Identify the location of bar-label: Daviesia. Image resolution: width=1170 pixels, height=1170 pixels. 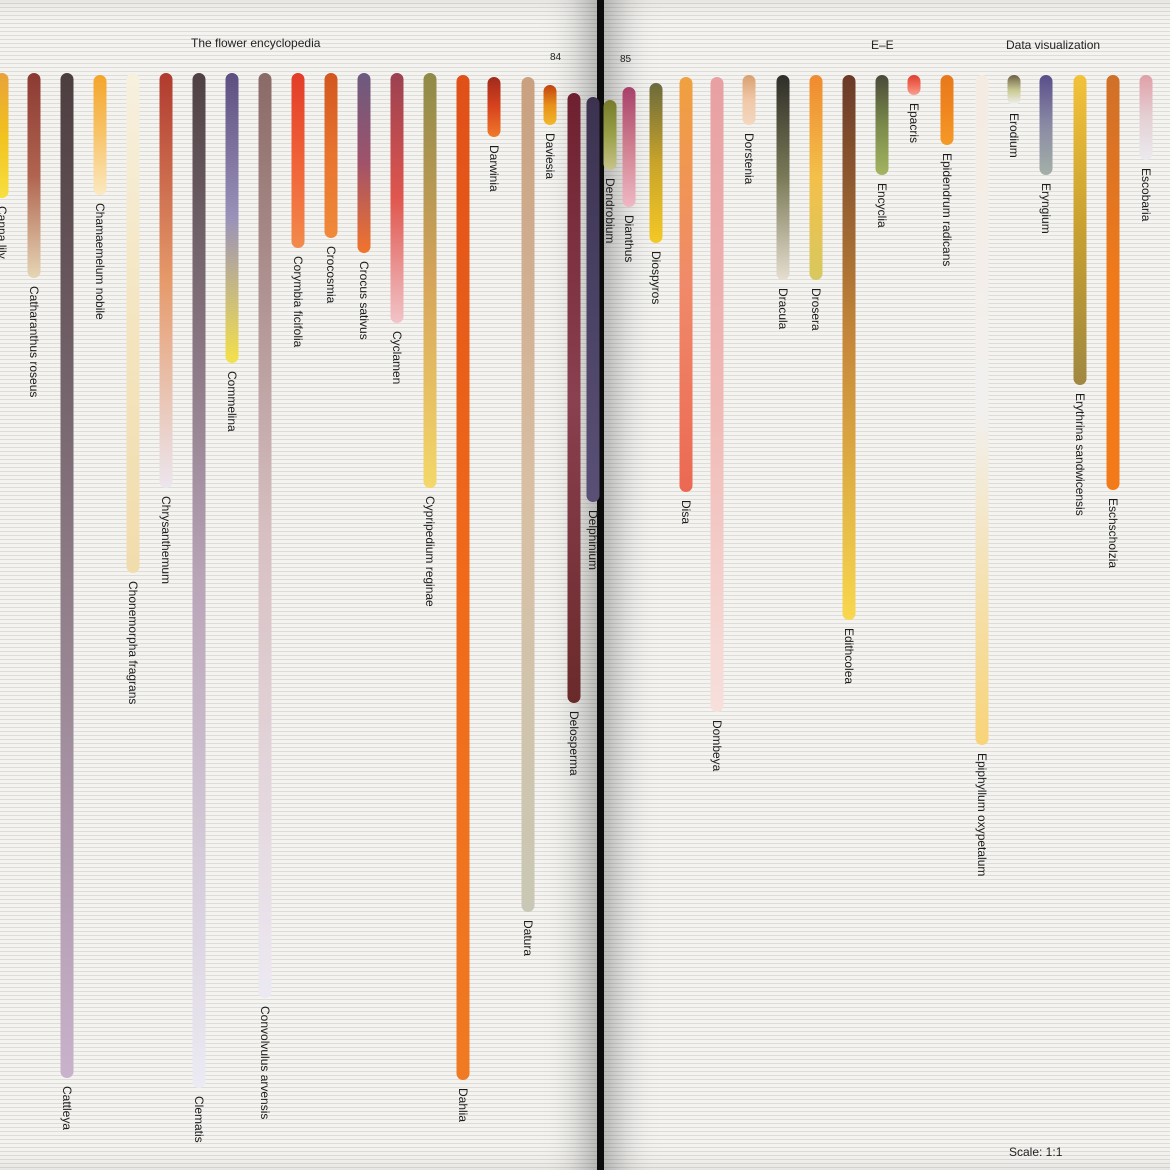
(550, 156).